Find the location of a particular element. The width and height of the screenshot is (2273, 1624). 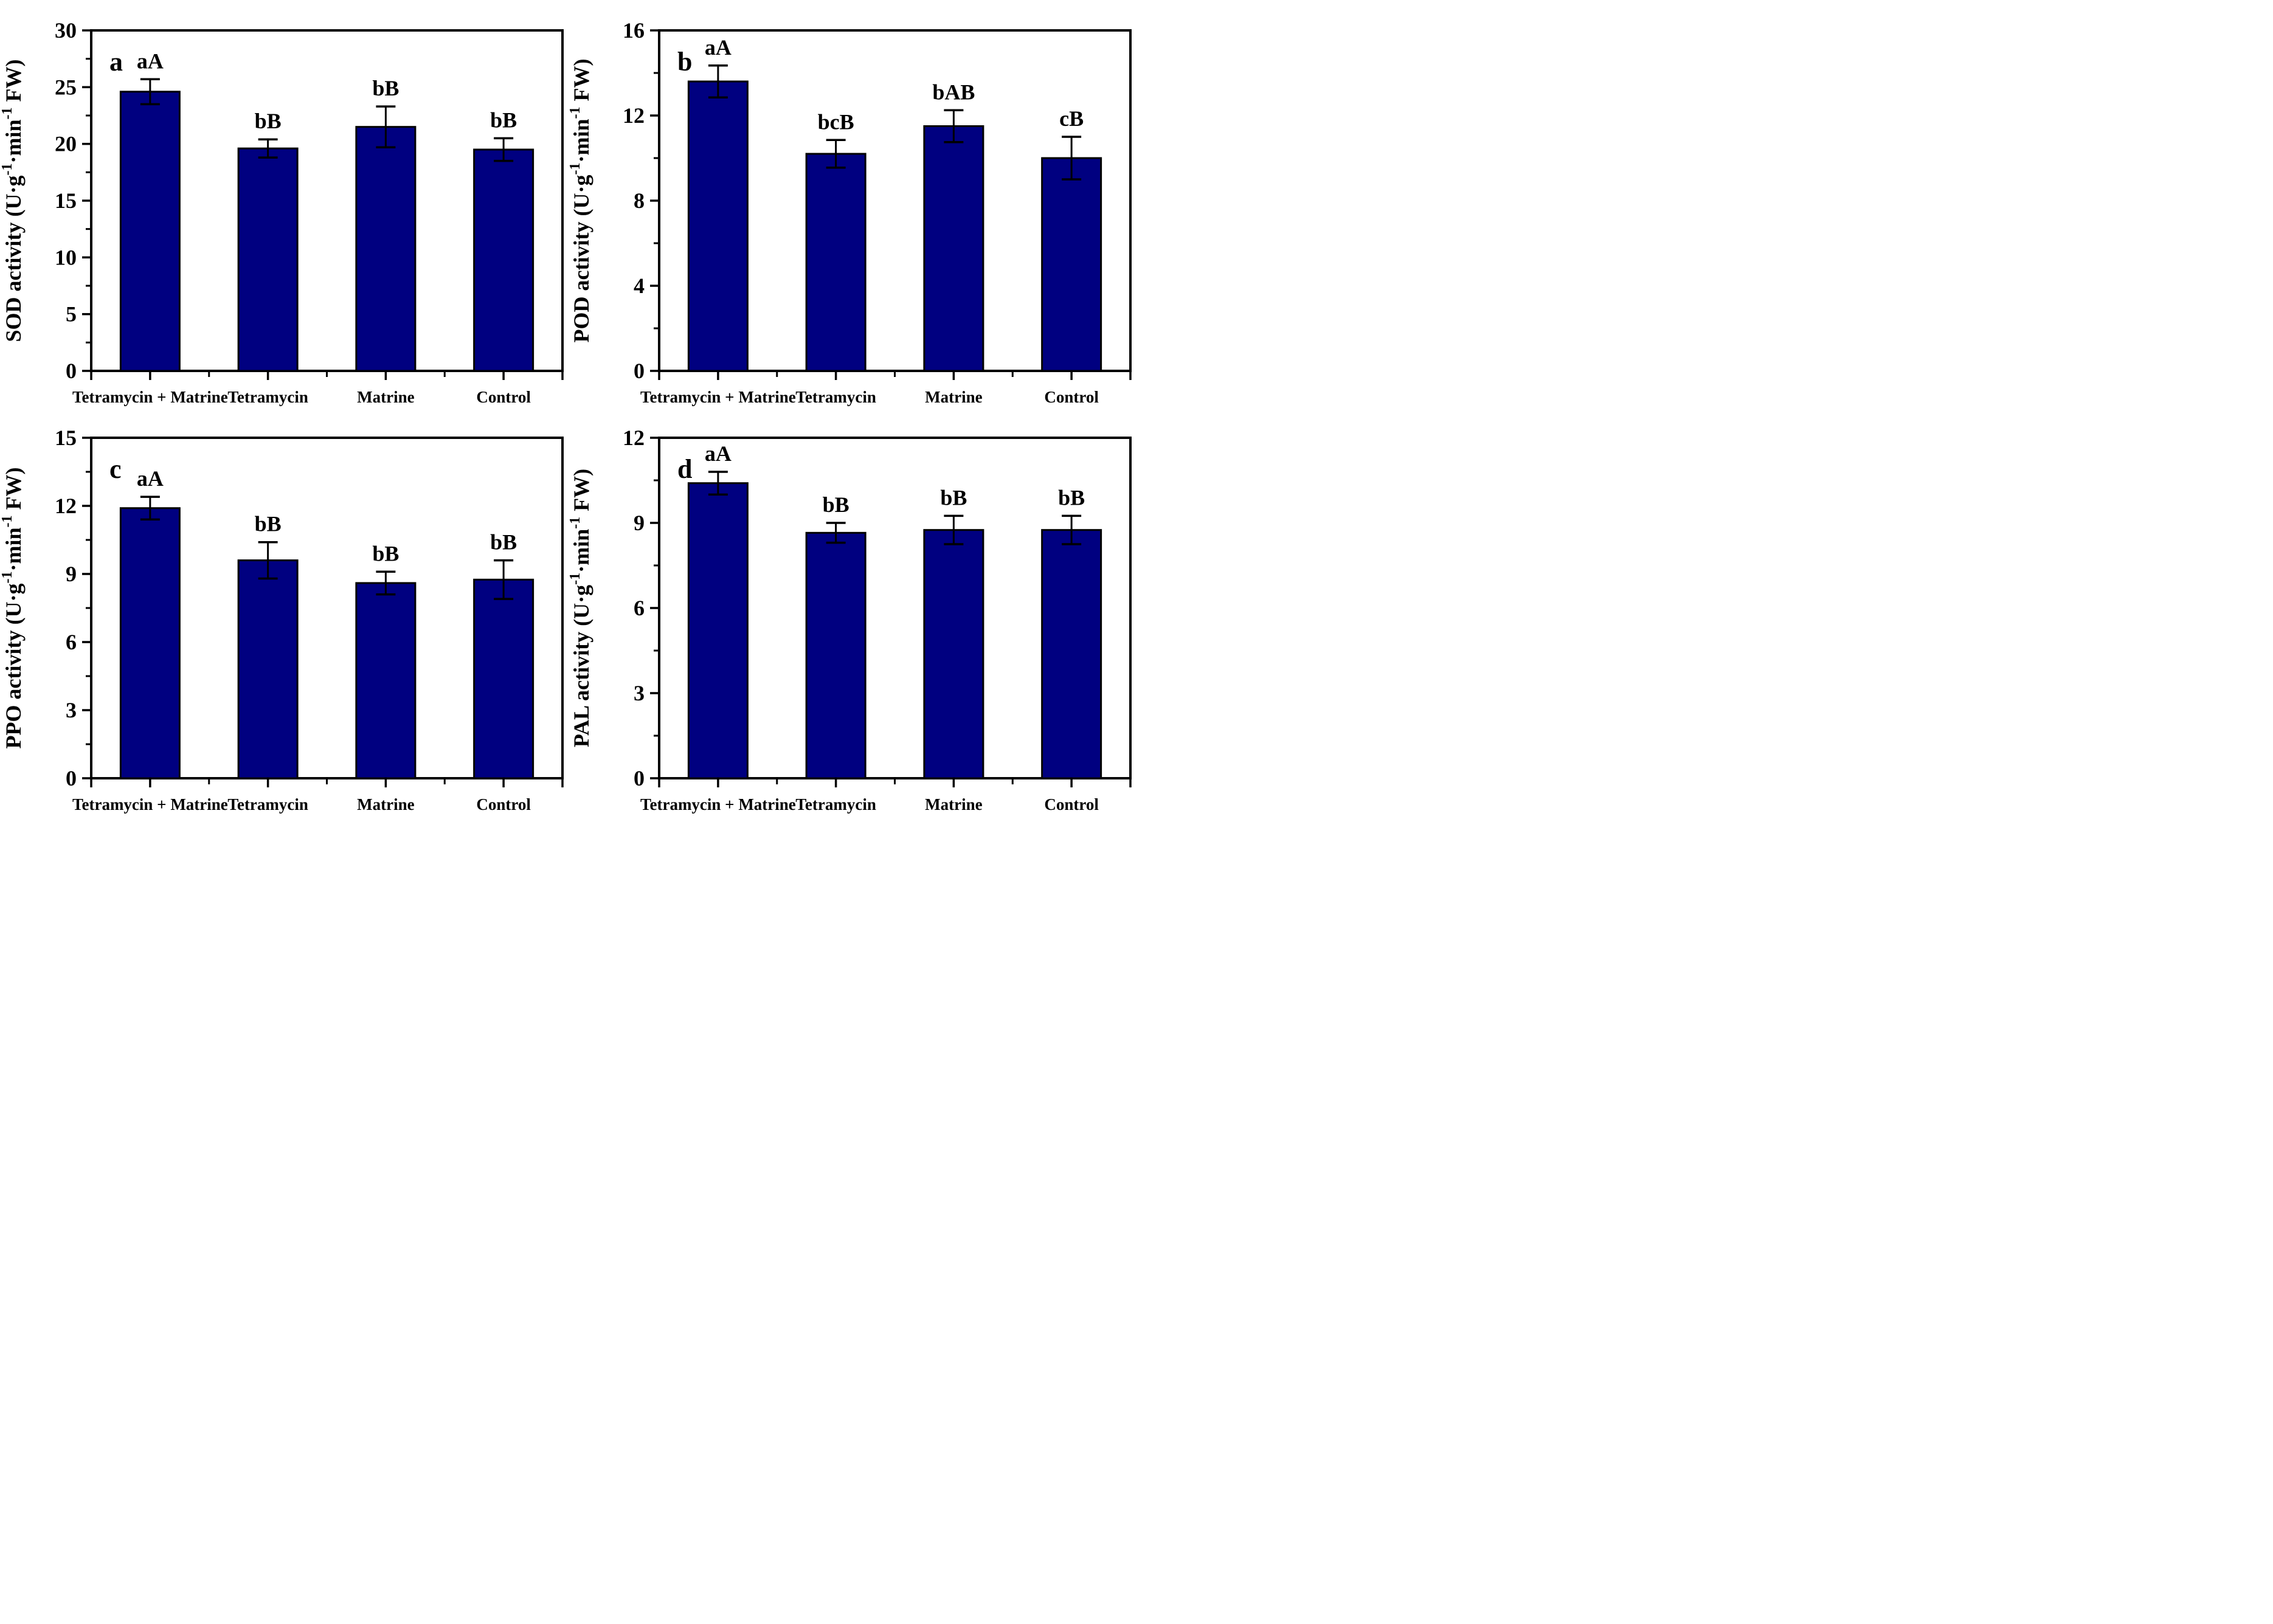

y-axis-title: PPO activity (U·g-1·min-1 FW) is located at coordinates (13, 608).